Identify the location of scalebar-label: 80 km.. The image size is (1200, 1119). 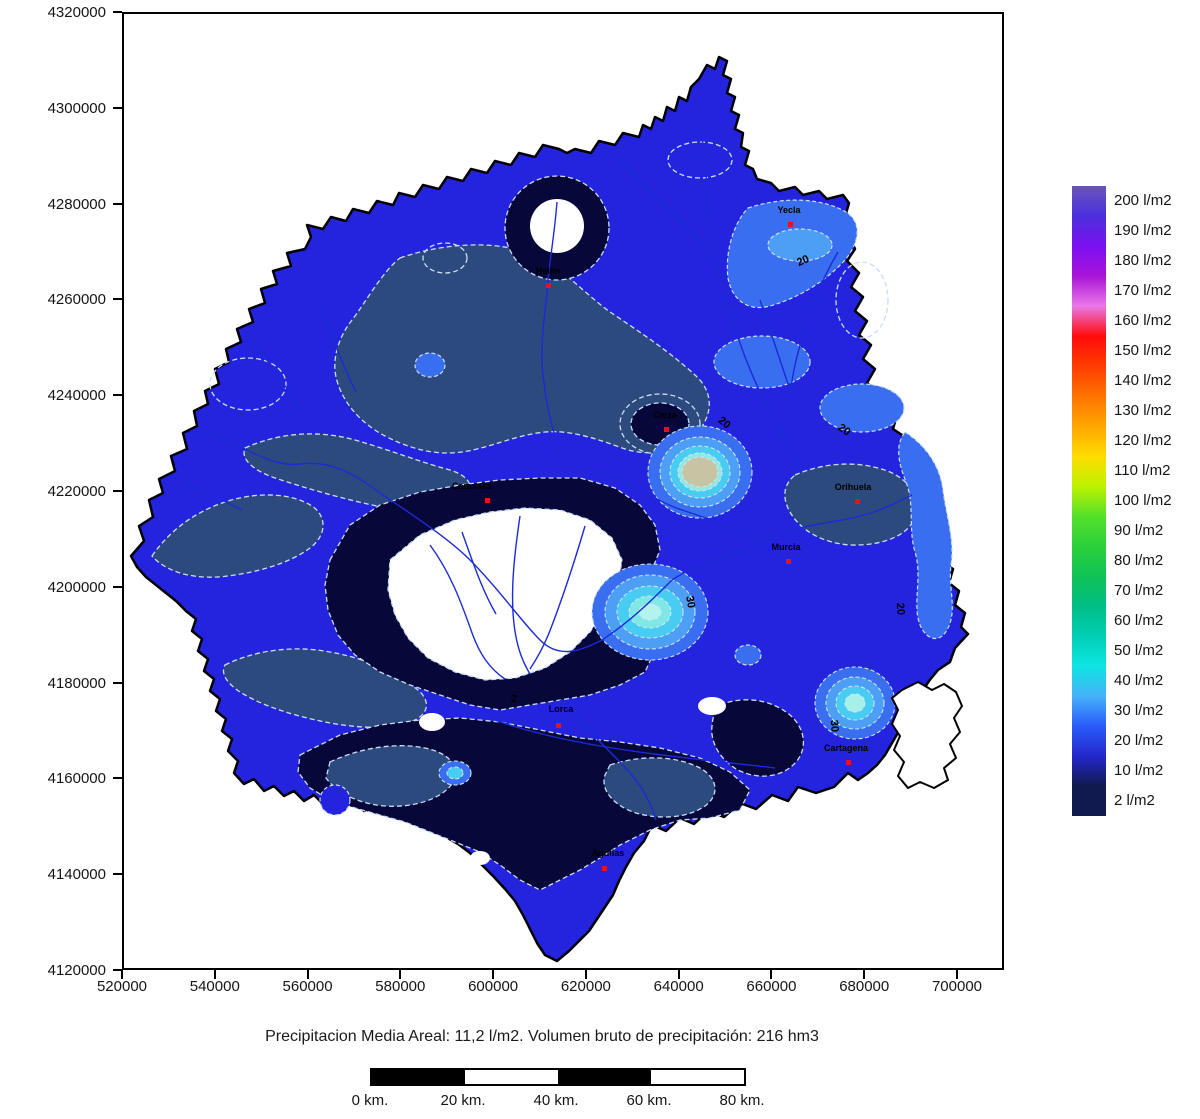
(742, 1100).